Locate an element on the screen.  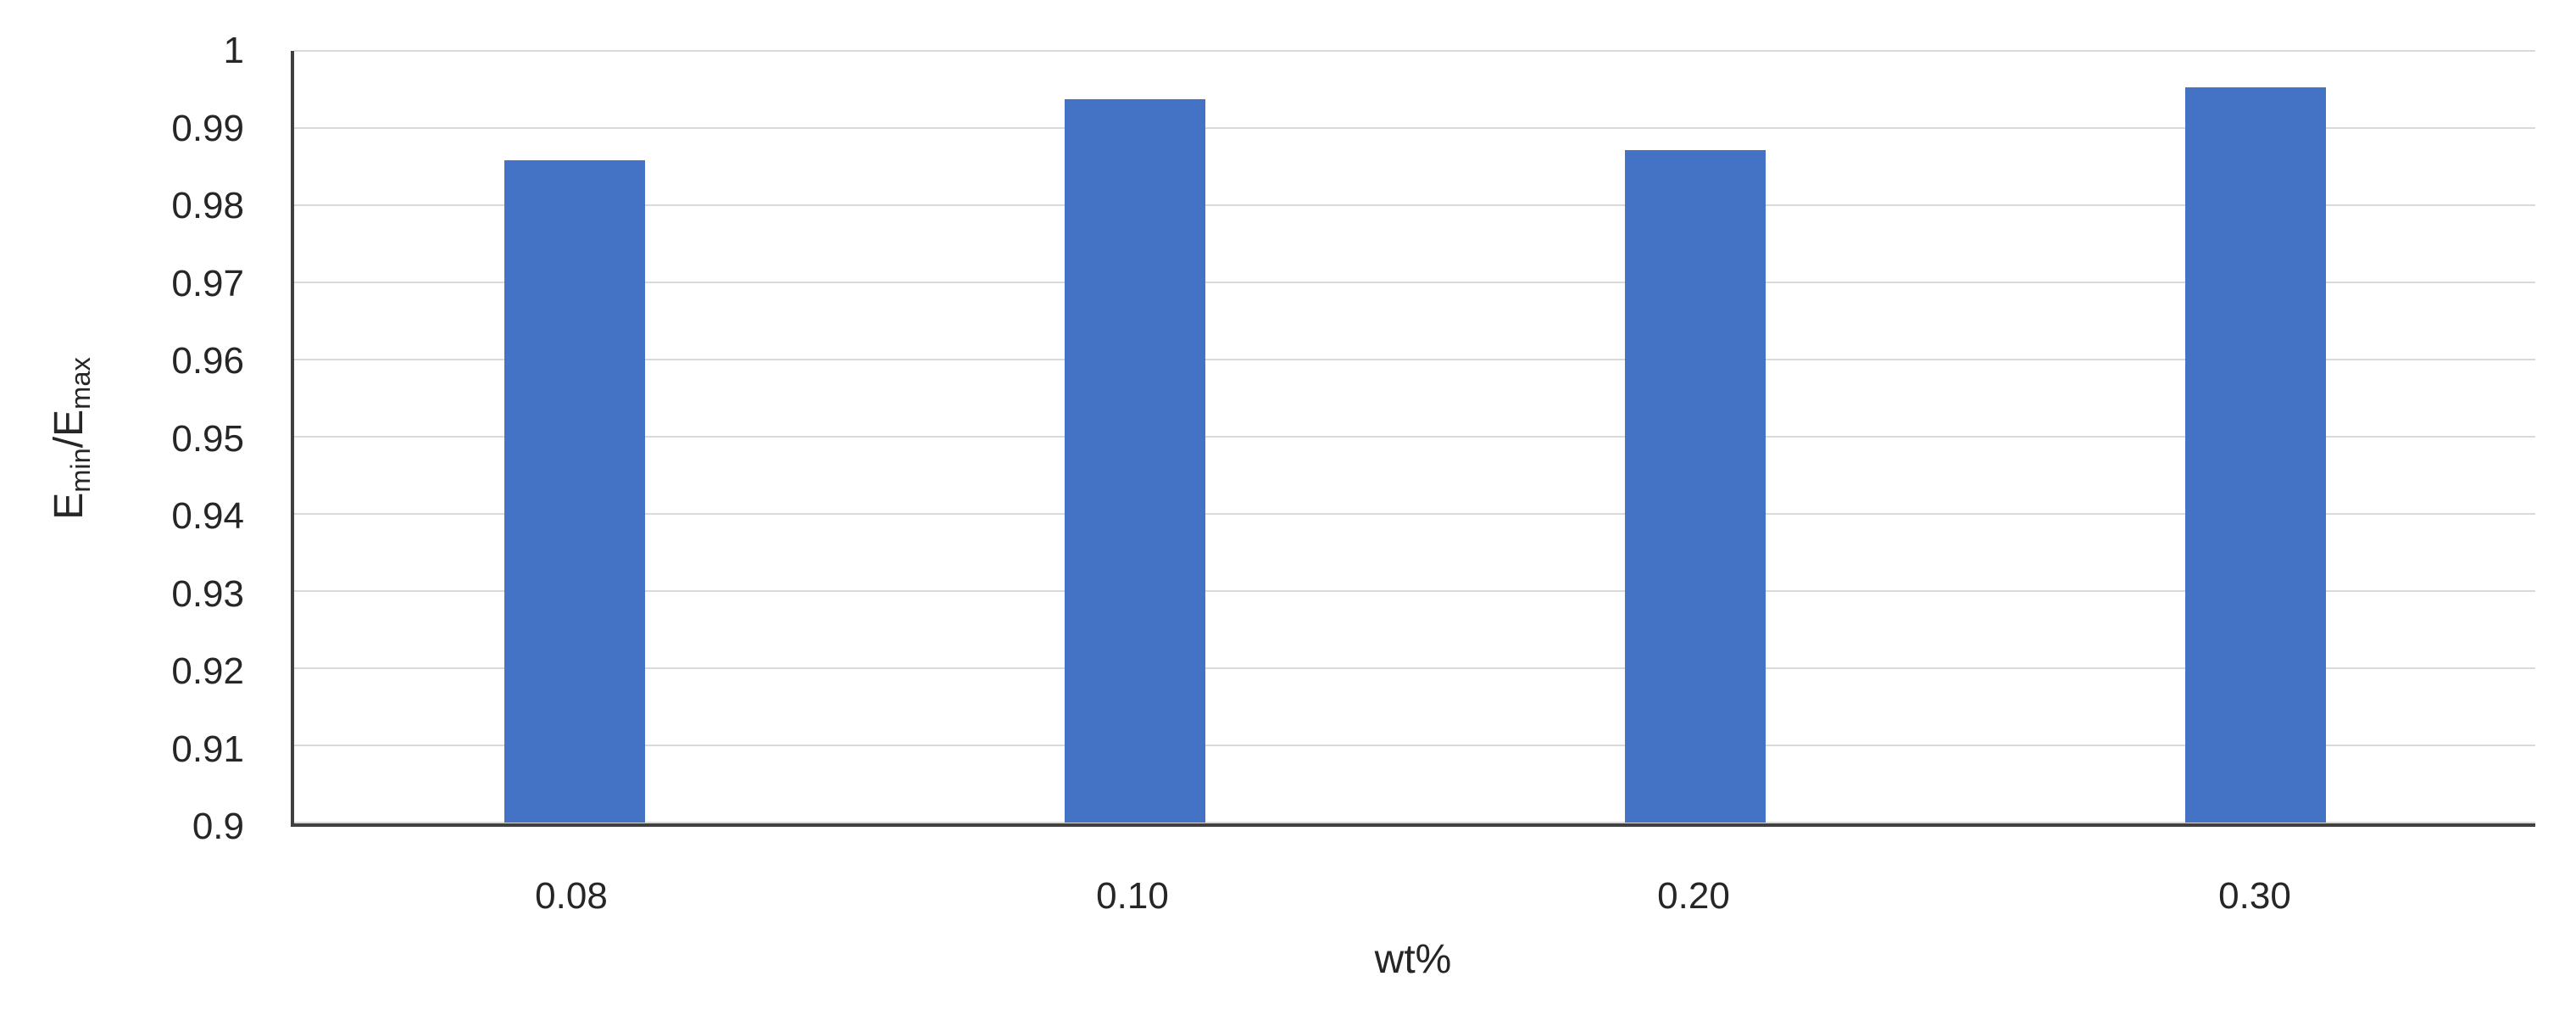
y-tick-label: 0.96 is located at coordinates (207, 361).